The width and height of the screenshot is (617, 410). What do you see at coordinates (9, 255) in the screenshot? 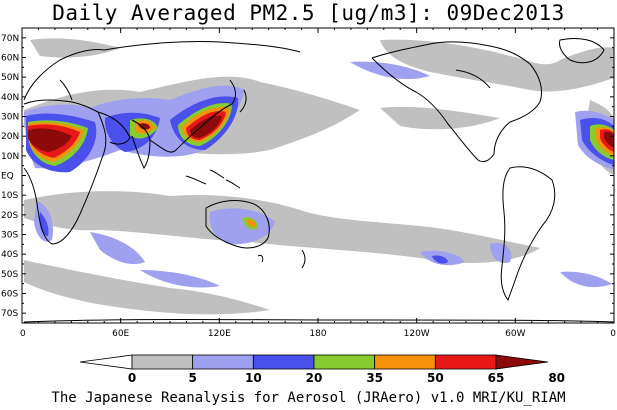
I see `lat-tick-label: 40S` at bounding box center [9, 255].